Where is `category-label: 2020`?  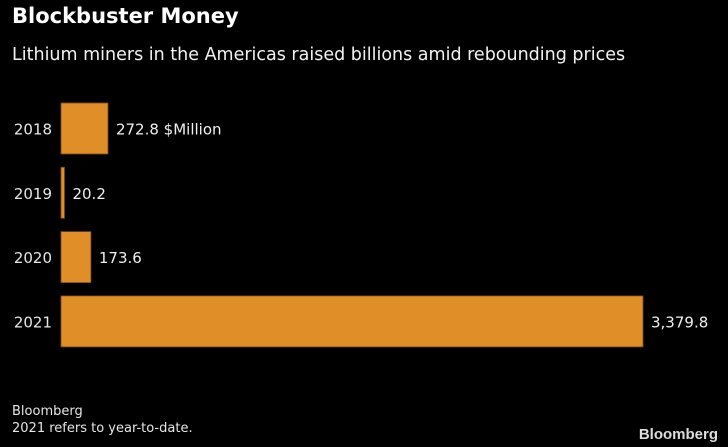
category-label: 2020 is located at coordinates (33, 258).